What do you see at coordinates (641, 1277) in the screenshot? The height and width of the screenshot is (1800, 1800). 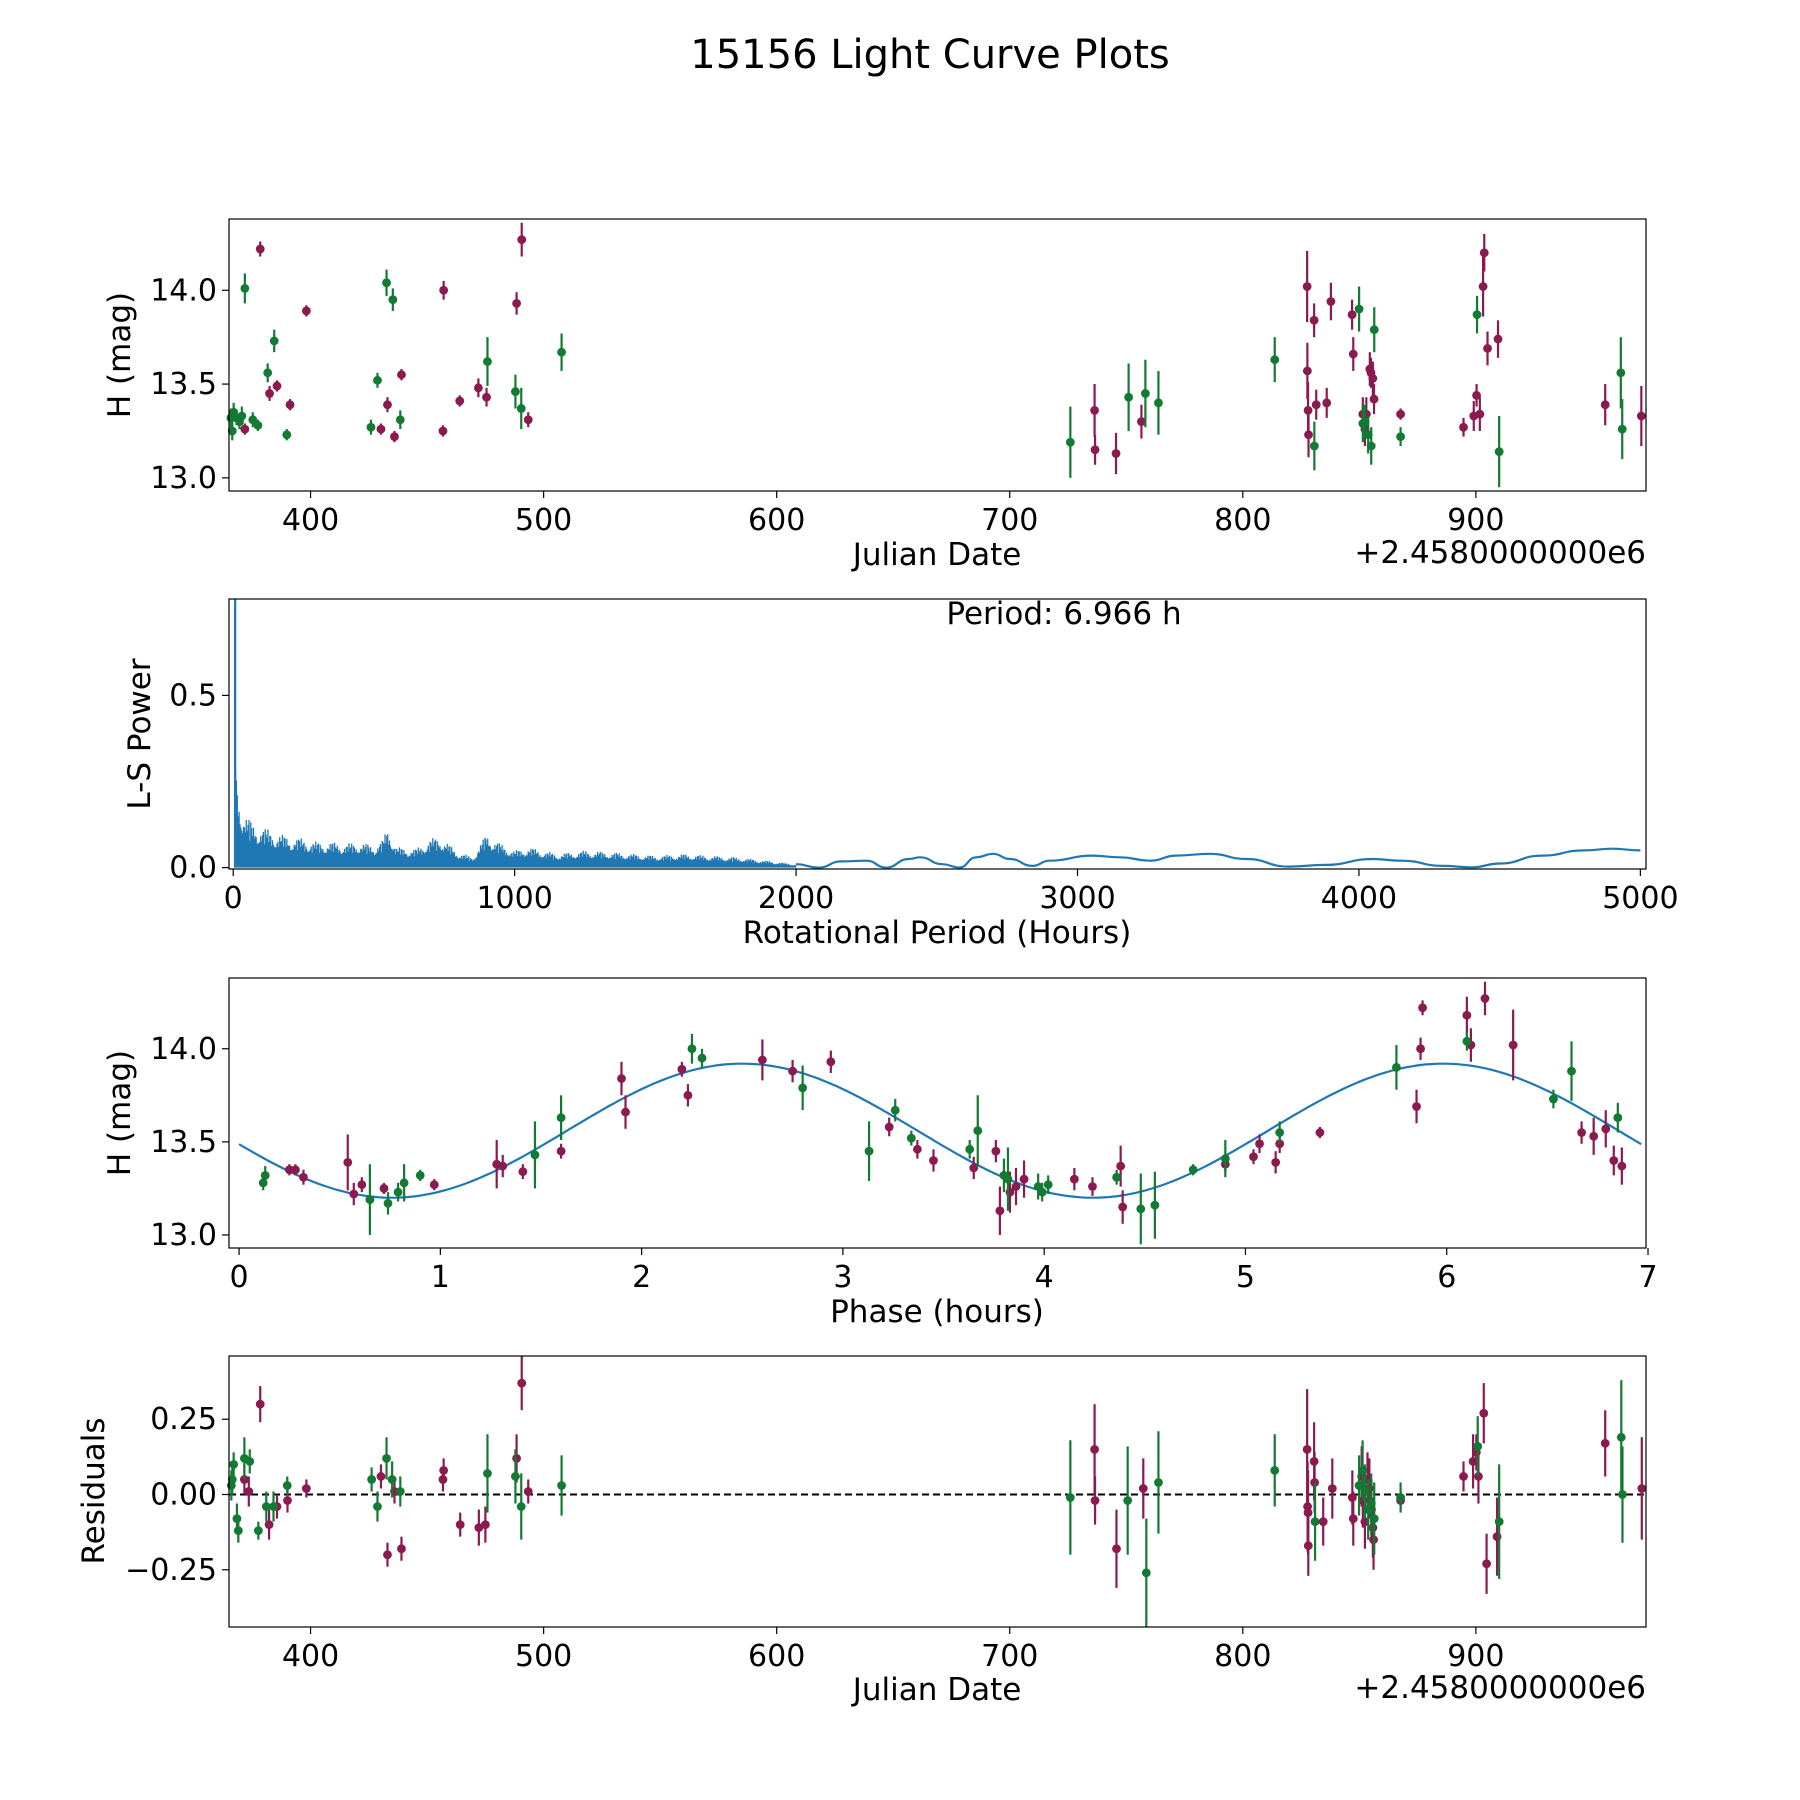 I see `x-tick-label: 2` at bounding box center [641, 1277].